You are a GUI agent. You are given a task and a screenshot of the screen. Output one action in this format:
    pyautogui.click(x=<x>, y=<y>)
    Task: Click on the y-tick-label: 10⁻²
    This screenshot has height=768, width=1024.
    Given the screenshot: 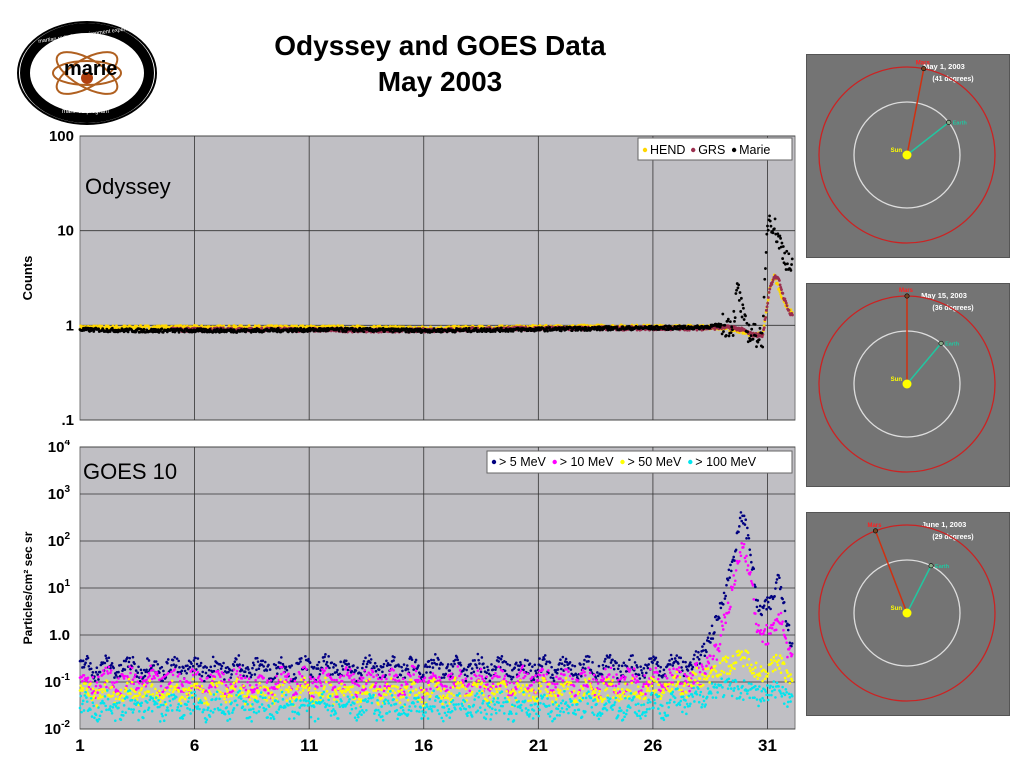 What is the action you would take?
    pyautogui.click(x=57, y=728)
    